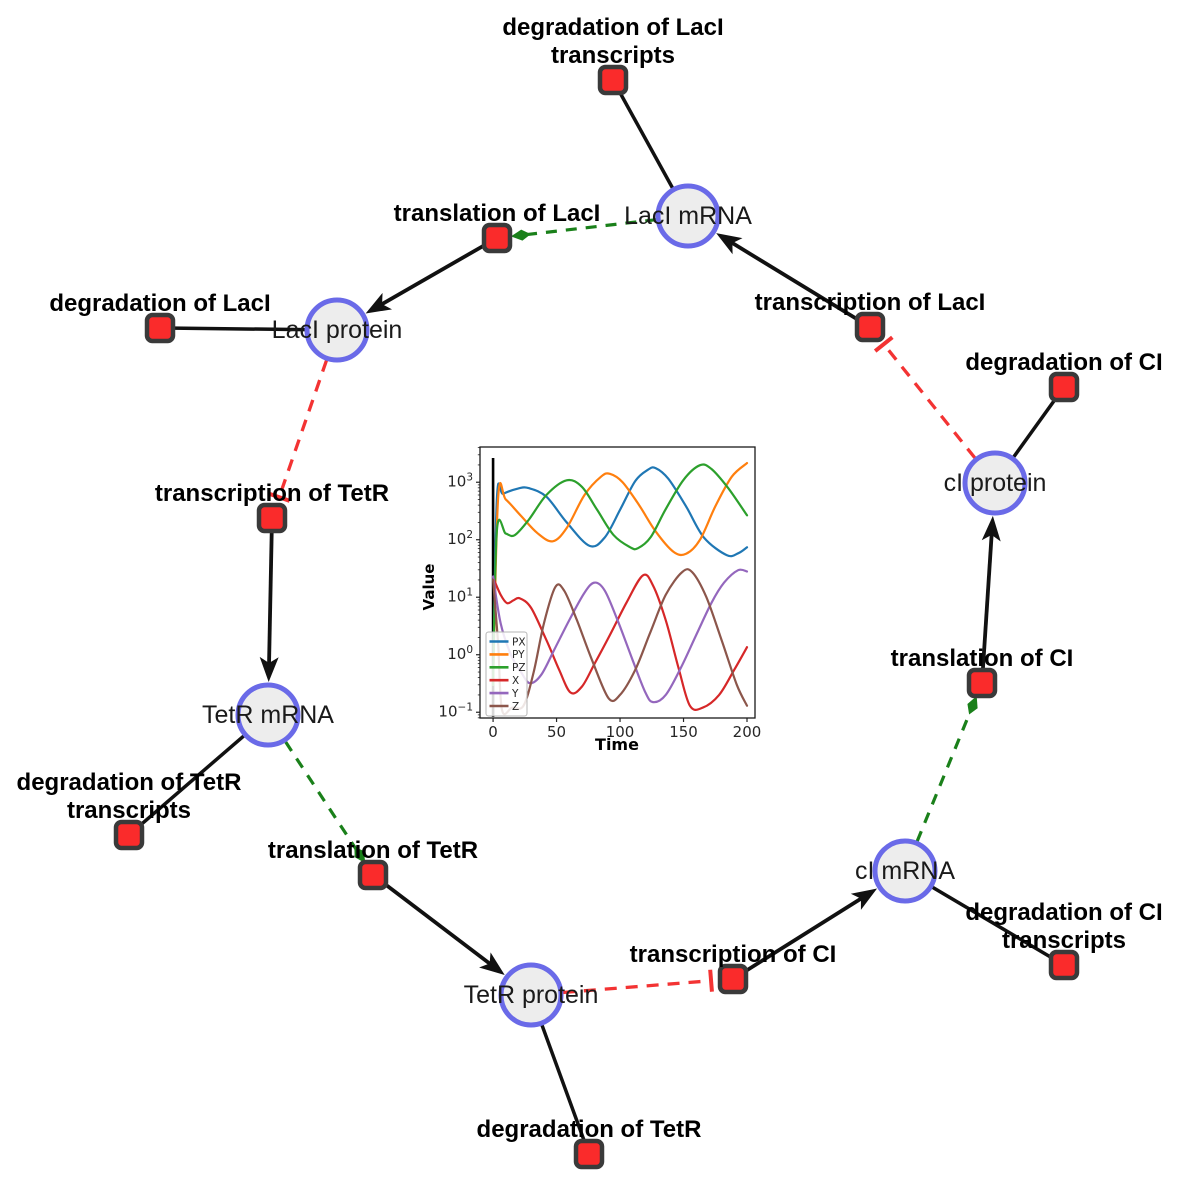  What do you see at coordinates (493, 732) in the screenshot?
I see `chart-xtick-0: 0` at bounding box center [493, 732].